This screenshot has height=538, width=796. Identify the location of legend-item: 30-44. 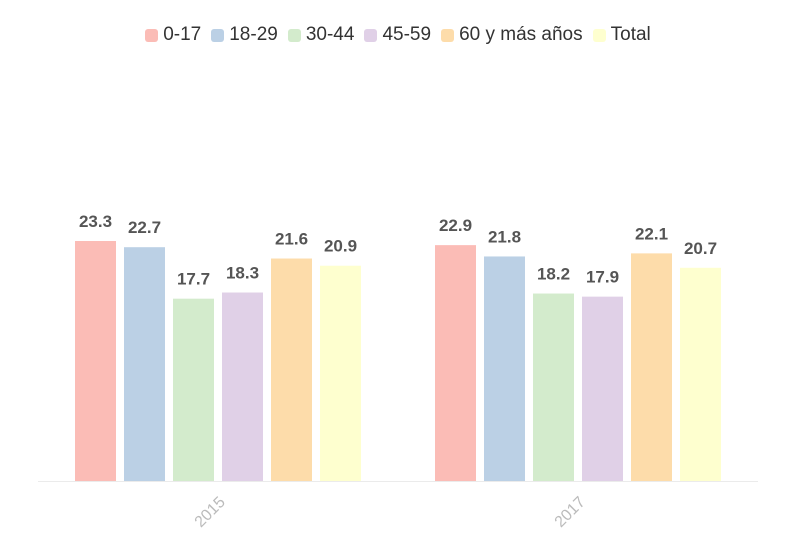
(321, 35).